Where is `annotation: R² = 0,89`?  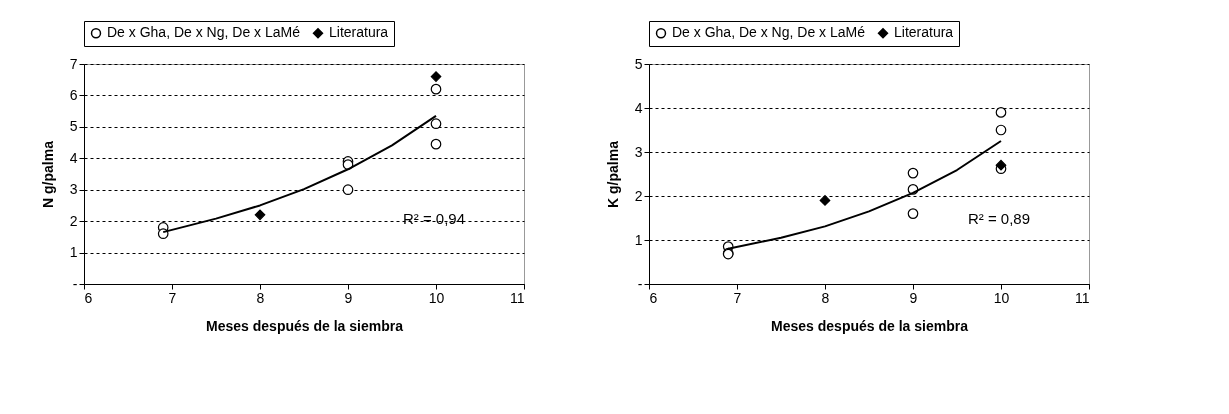
annotation: R² = 0,89 is located at coordinates (999, 218).